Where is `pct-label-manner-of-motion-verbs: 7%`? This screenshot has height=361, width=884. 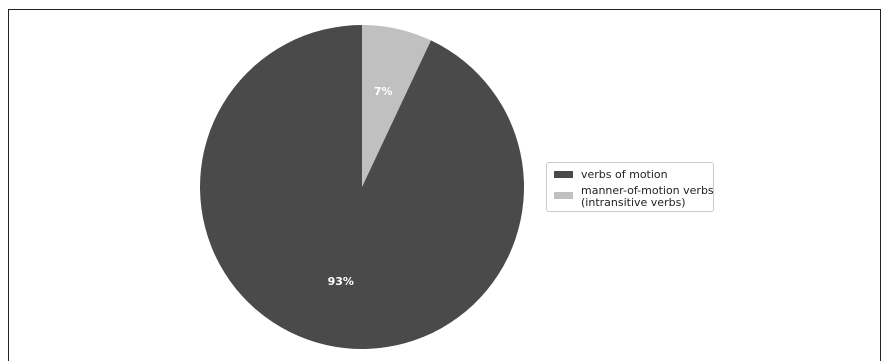
pct-label-manner-of-motion-verbs: 7% is located at coordinates (383, 91).